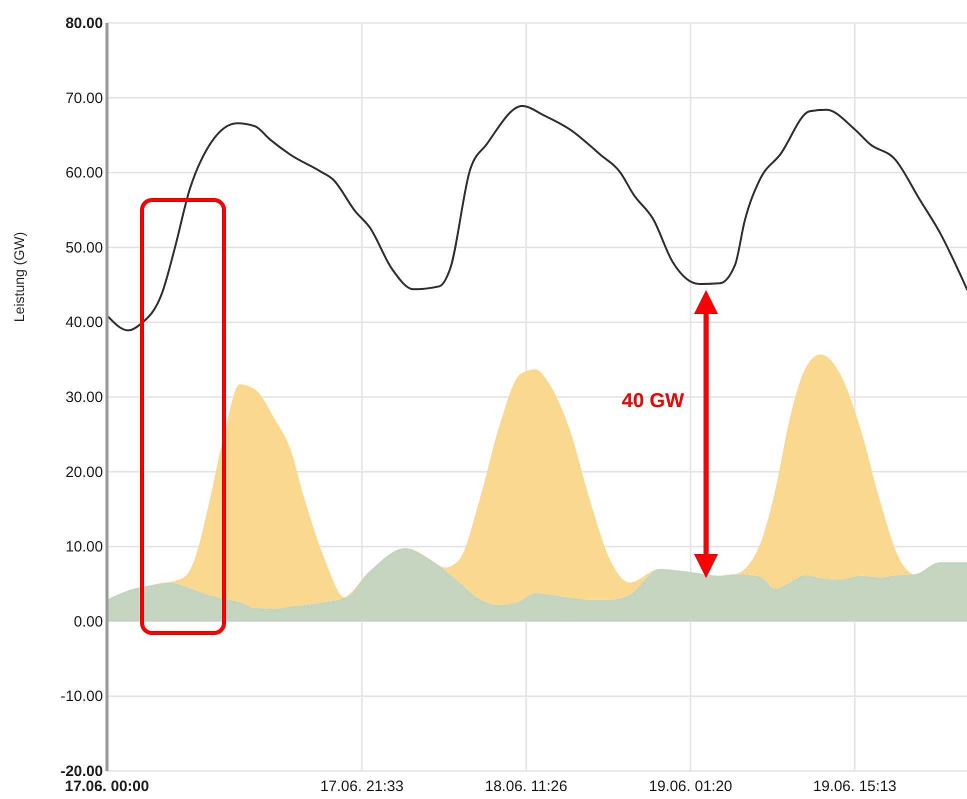 This screenshot has width=967, height=799. Describe the element at coordinates (653, 401) in the screenshot. I see `annotation: 40 GW` at that location.